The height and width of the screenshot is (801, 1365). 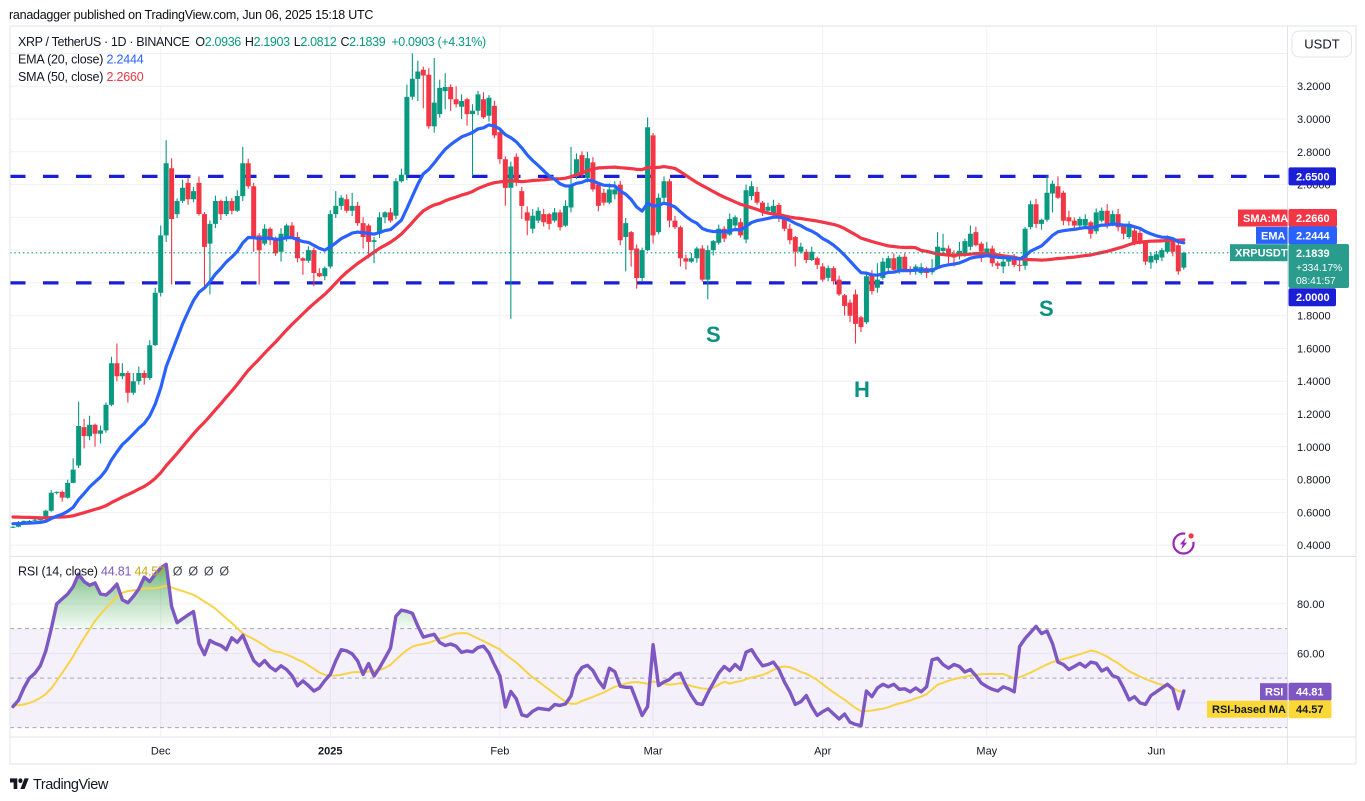 What do you see at coordinates (1313, 254) in the screenshot?
I see `svg-text: 2.1839` at bounding box center [1313, 254].